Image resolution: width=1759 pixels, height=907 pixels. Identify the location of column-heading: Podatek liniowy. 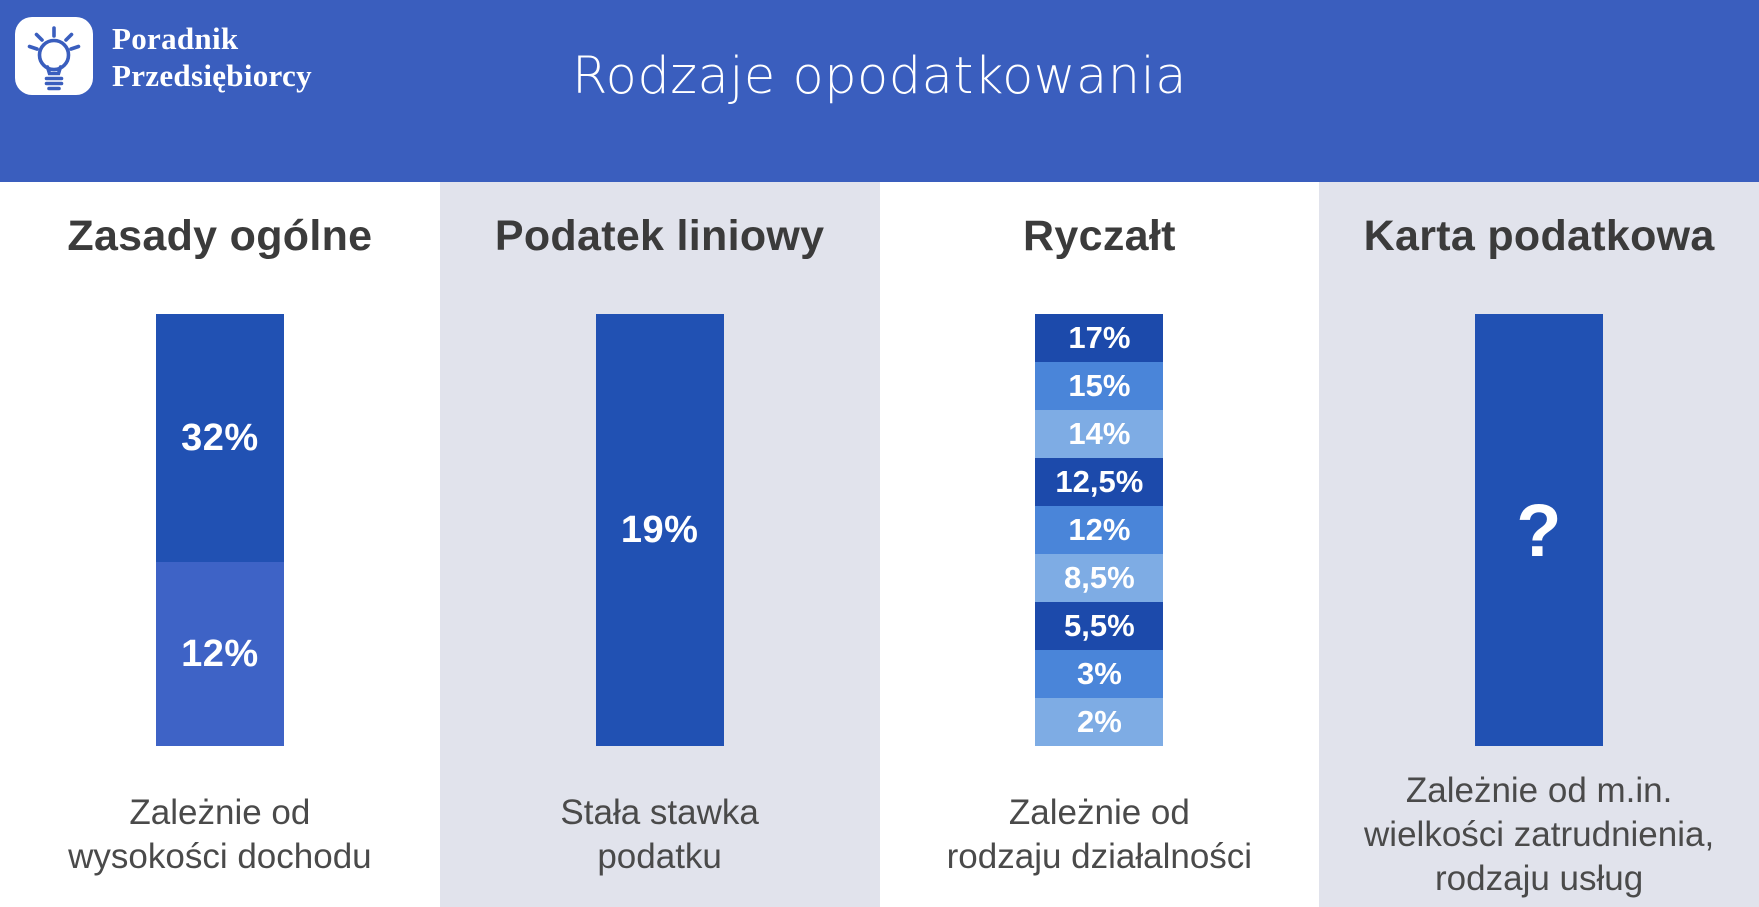
(659, 236).